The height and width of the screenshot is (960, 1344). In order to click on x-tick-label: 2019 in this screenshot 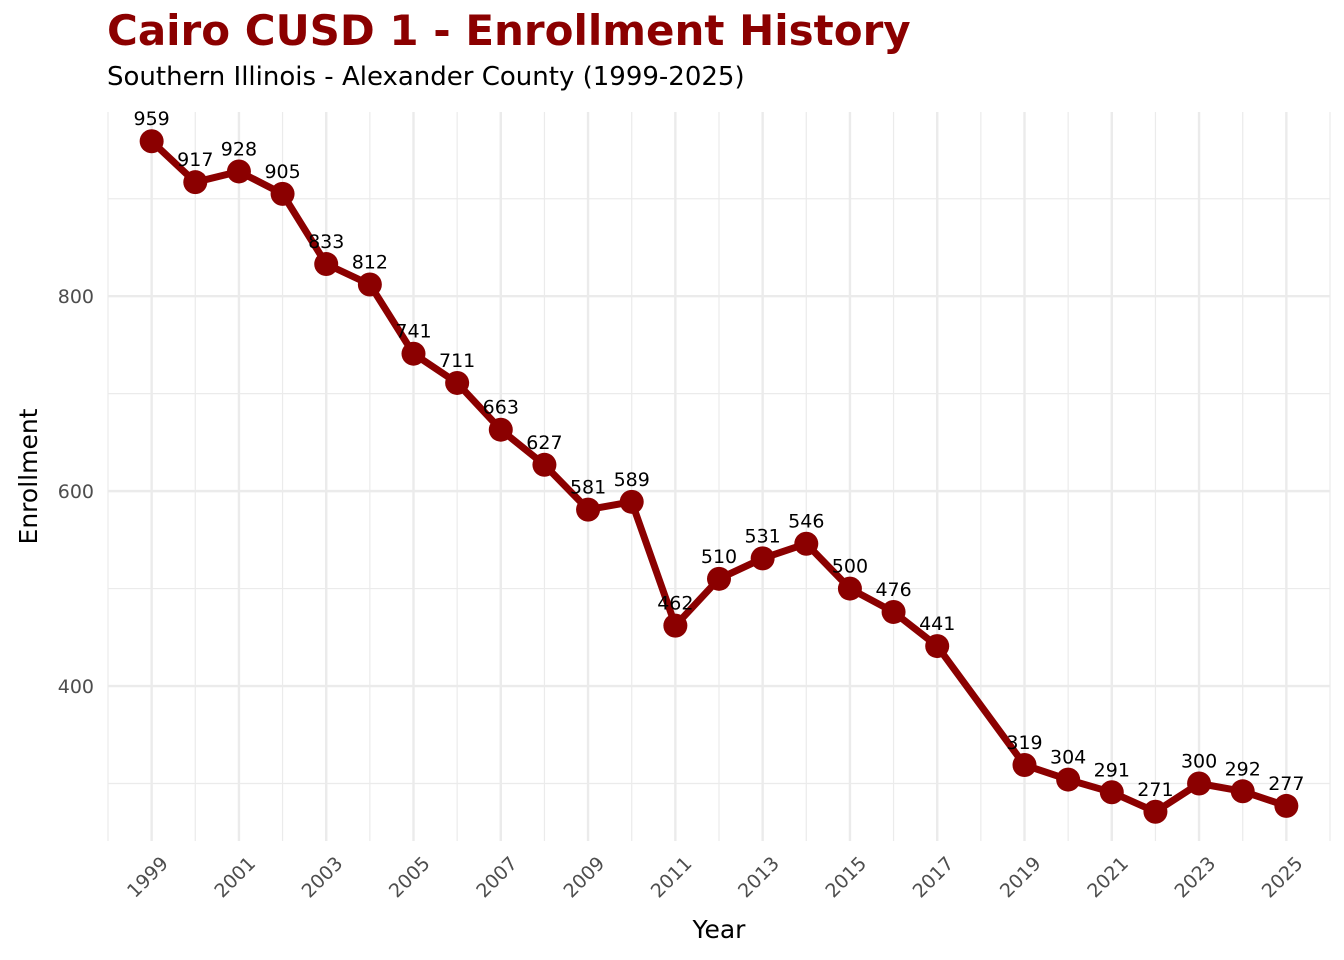, I will do `click(1021, 878)`.